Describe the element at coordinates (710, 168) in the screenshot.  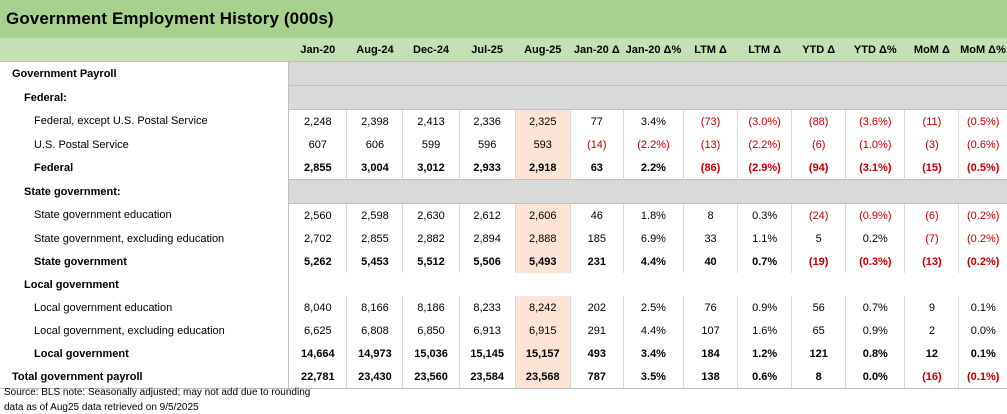
I see `value-cell: (86)` at that location.